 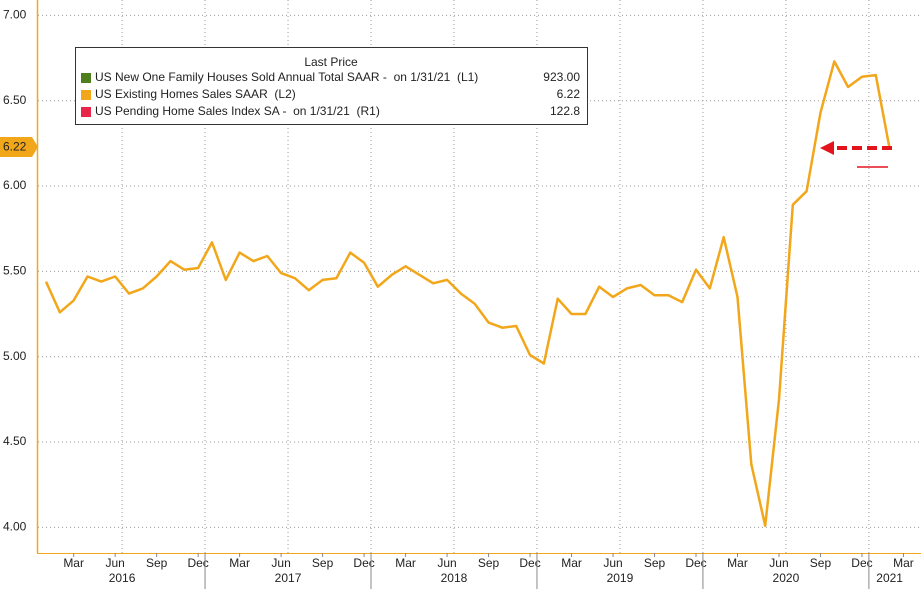 I want to click on y-tick-label: 5.50, so click(x=15, y=271).